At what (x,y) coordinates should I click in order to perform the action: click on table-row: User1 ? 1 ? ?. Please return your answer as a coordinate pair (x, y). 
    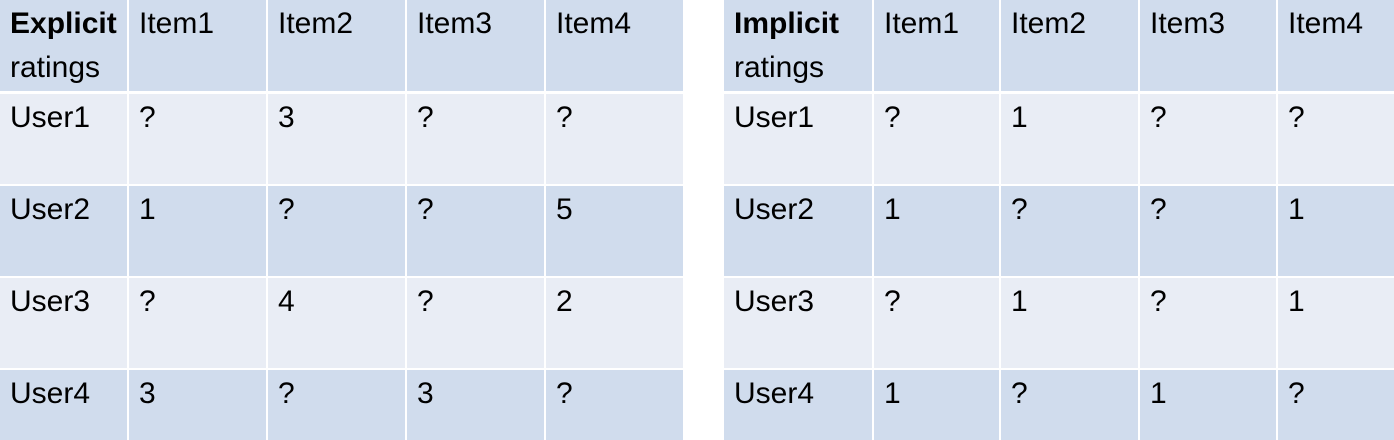
    Looking at the image, I should click on (1059, 140).